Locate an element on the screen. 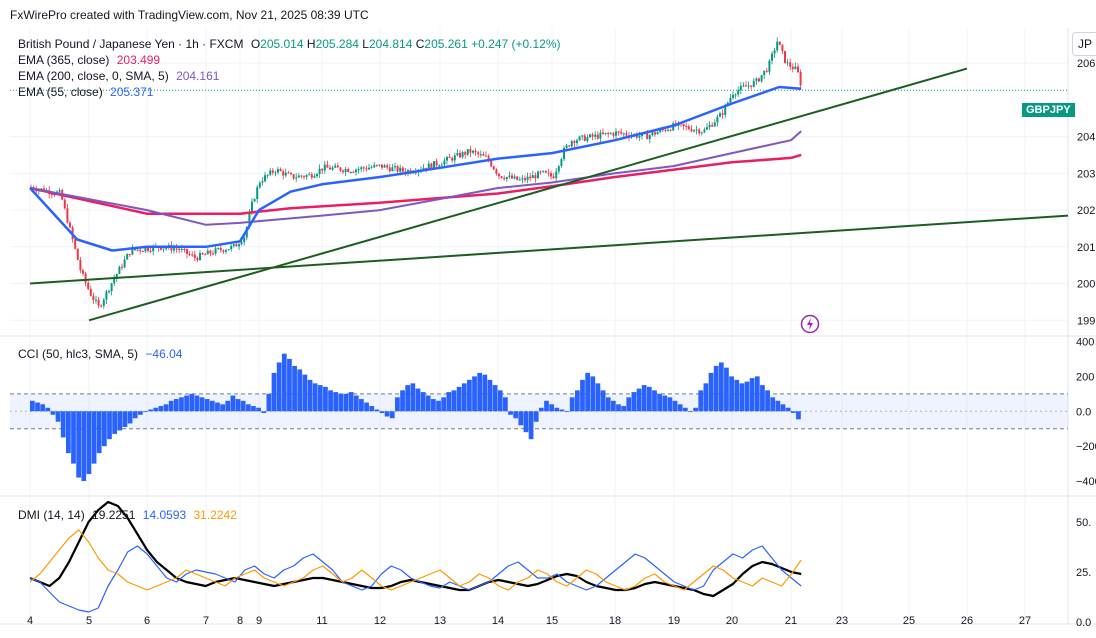 Image resolution: width=1096 pixels, height=638 pixels. cci-axis-label: 200 is located at coordinates (1085, 377).